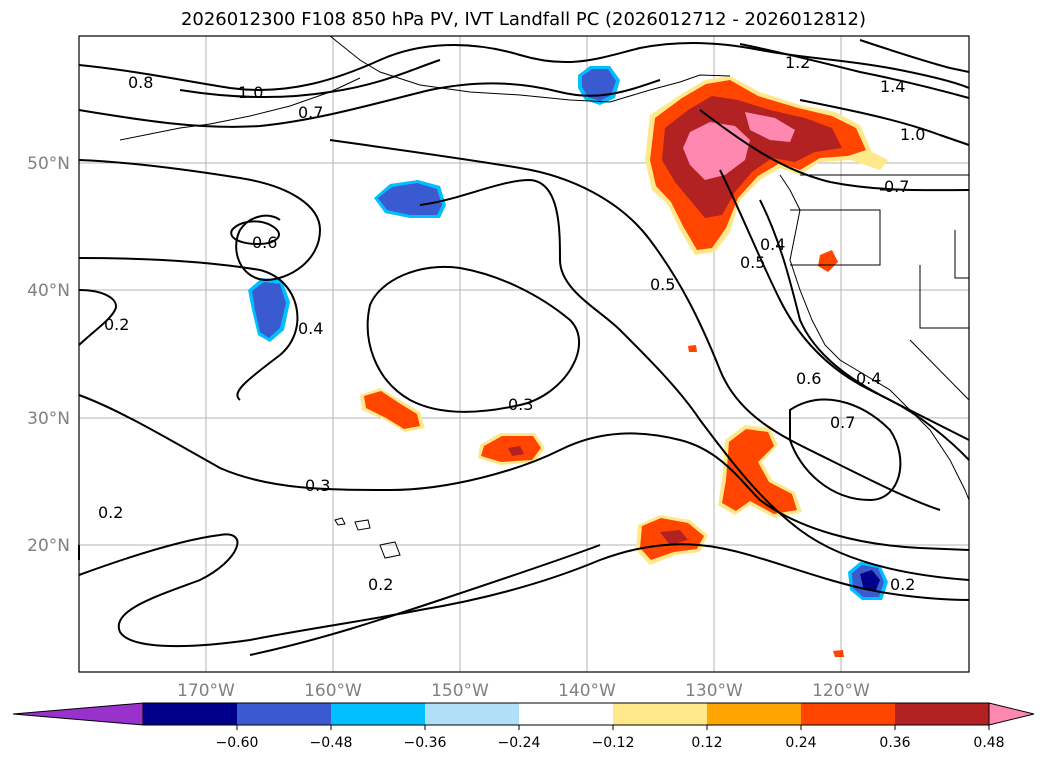 Image resolution: width=1047 pixels, height=765 pixels. Describe the element at coordinates (674, 537) in the screenshot. I see `pv-region-d-red` at that location.